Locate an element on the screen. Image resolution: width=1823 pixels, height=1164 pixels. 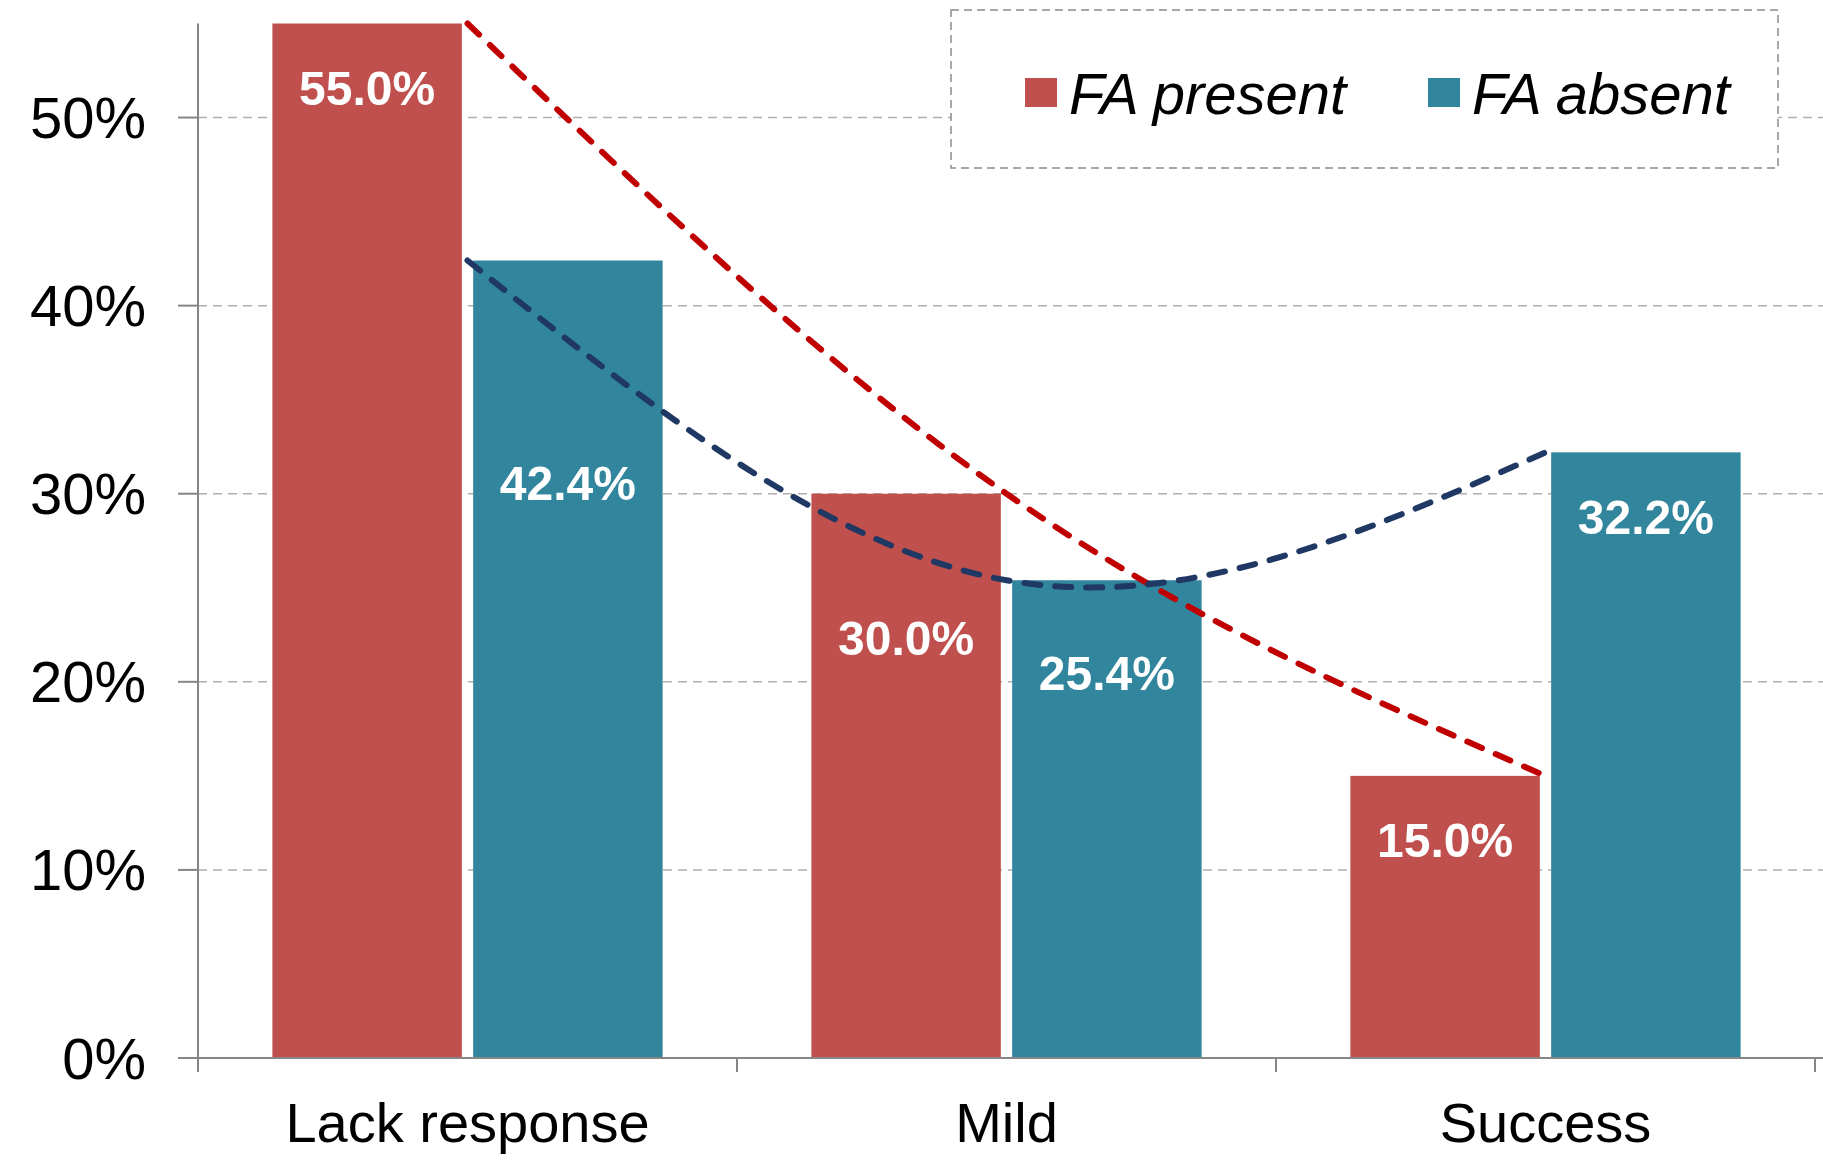
legend-label: FA present is located at coordinates (1209, 93).